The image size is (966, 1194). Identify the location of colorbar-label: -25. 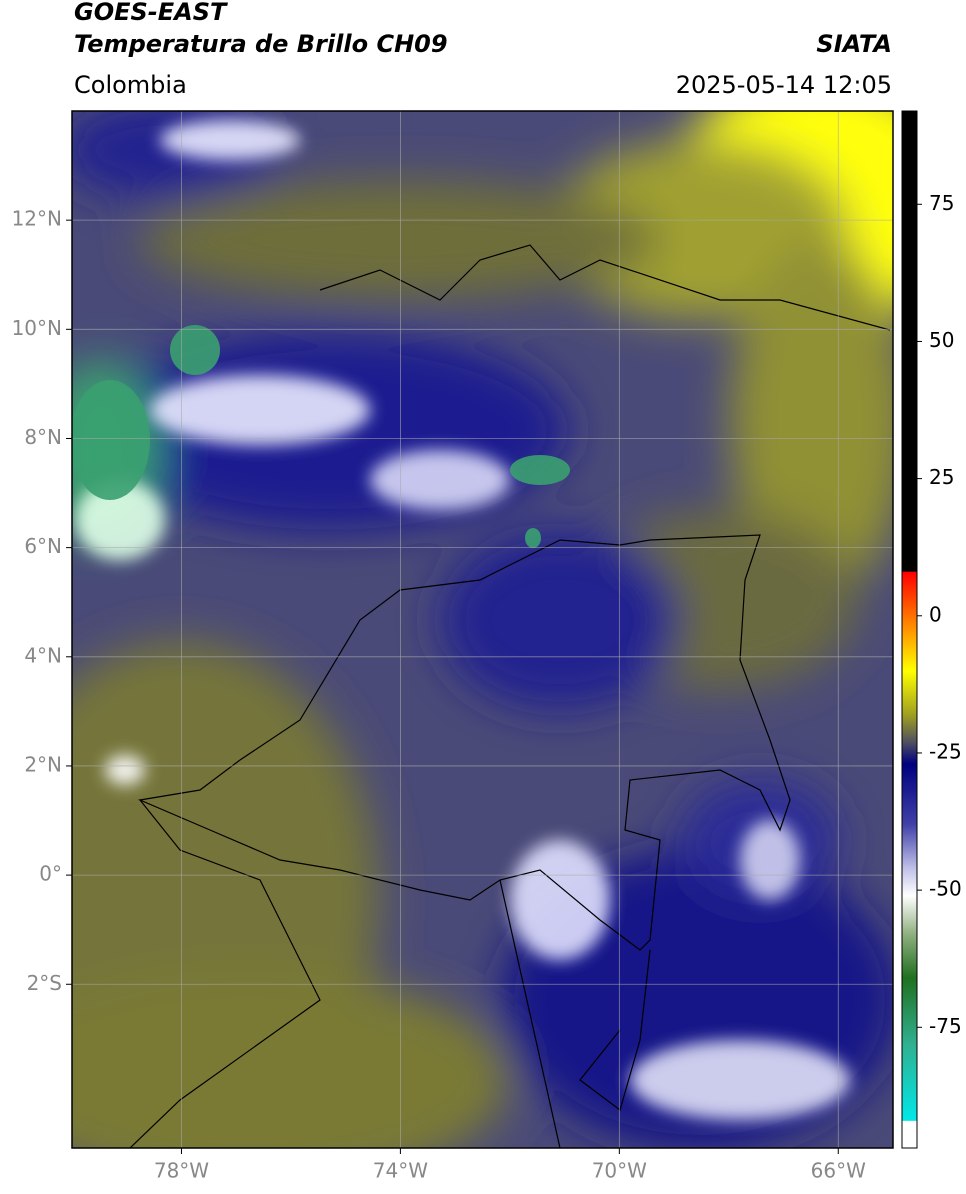
(945, 751).